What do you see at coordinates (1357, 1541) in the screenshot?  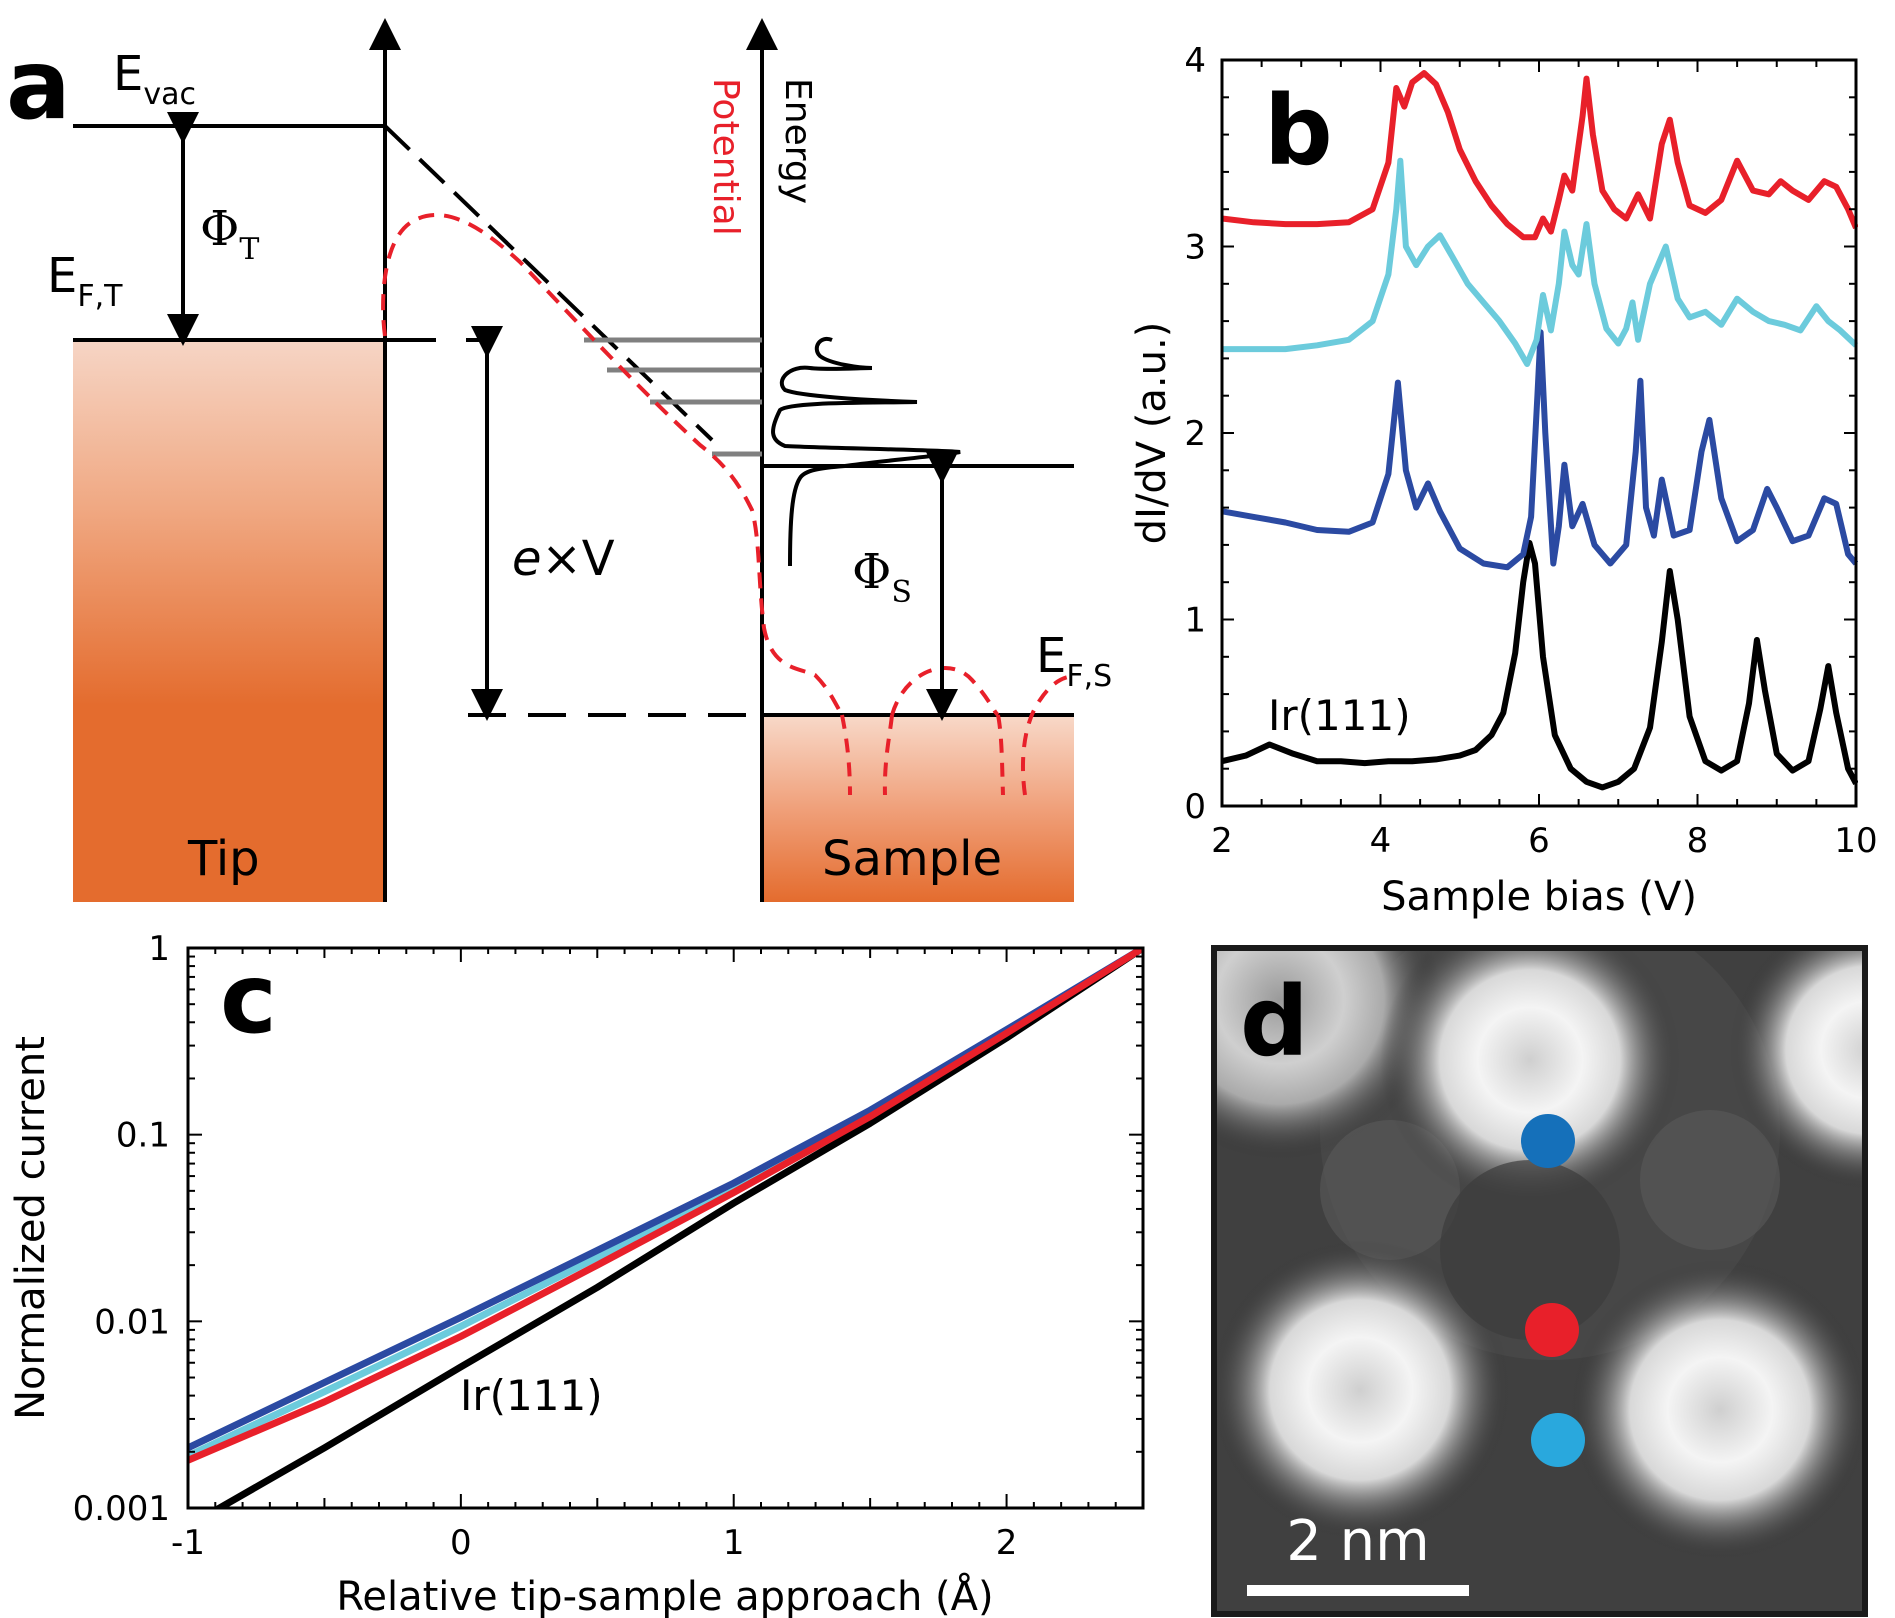 I see `scale-bar-label: 2 nm` at bounding box center [1357, 1541].